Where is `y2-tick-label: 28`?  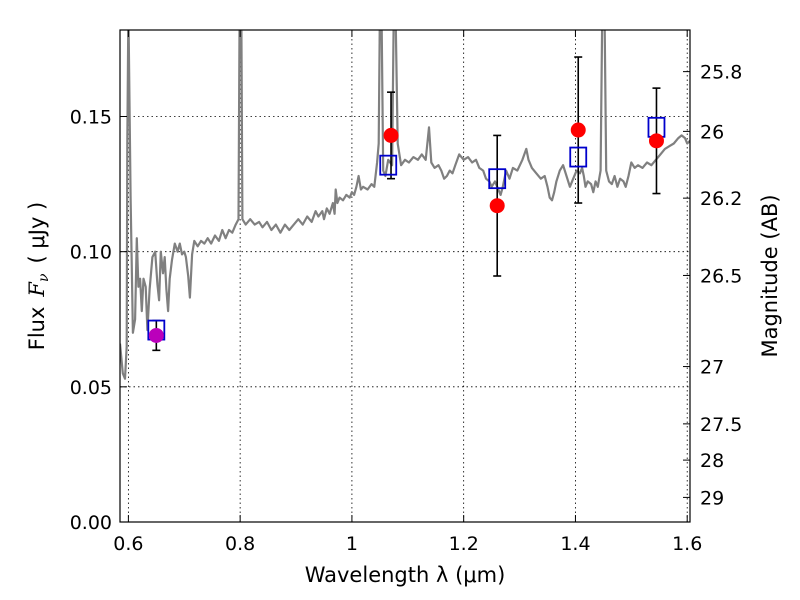 y2-tick-label: 28 is located at coordinates (712, 461).